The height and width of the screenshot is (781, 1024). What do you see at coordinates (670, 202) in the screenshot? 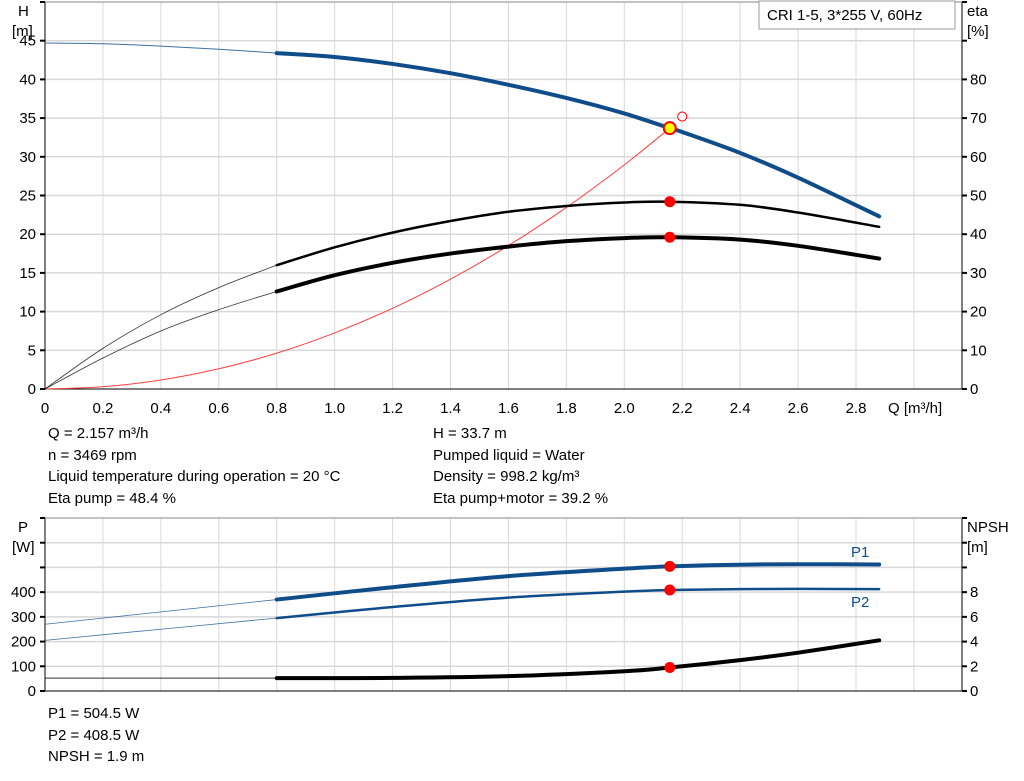
I see `eta-pump-duty-marker` at bounding box center [670, 202].